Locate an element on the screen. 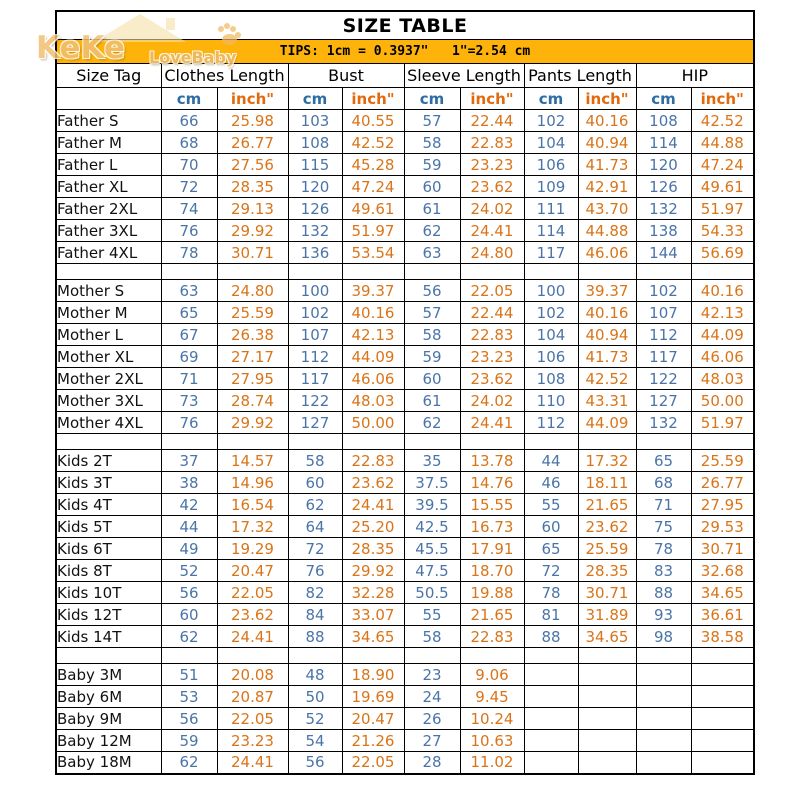  cm-value-cell: 117 is located at coordinates (551, 252).